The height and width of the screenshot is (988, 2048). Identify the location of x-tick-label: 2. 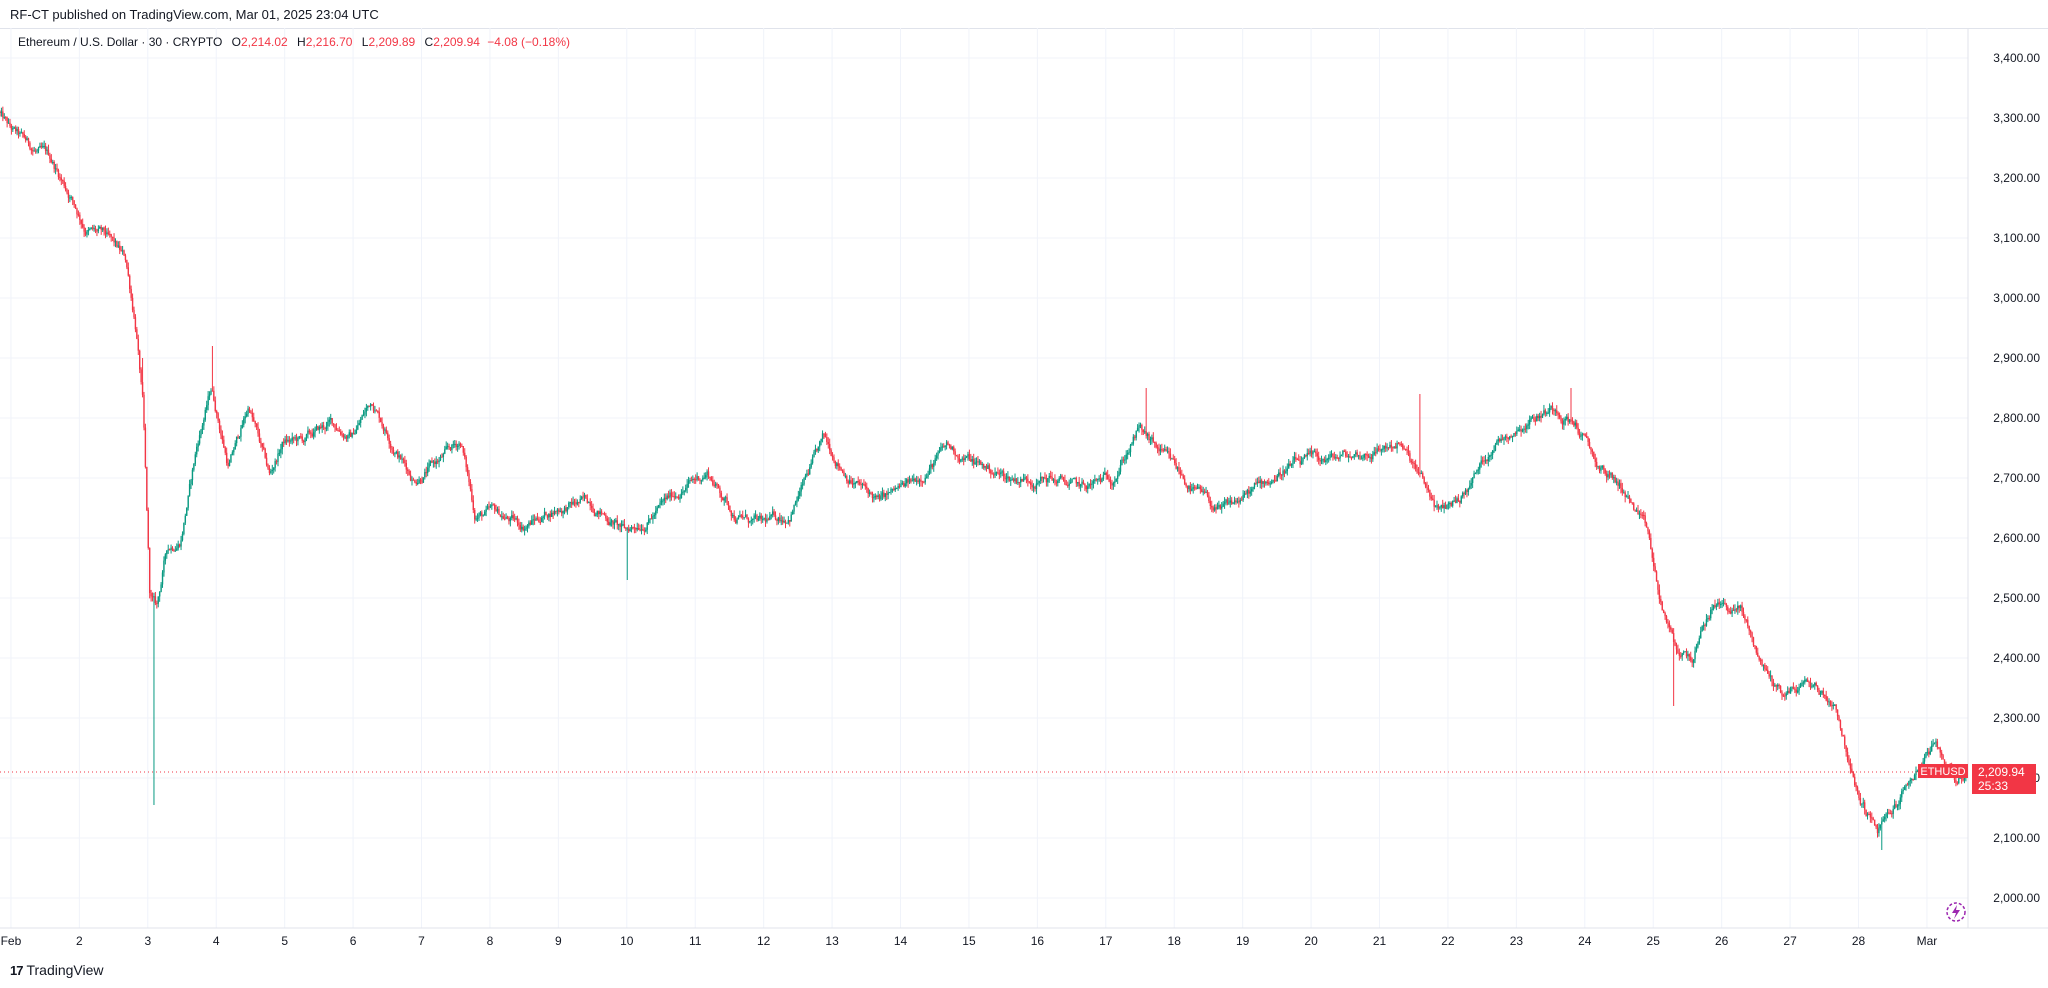
(79, 941).